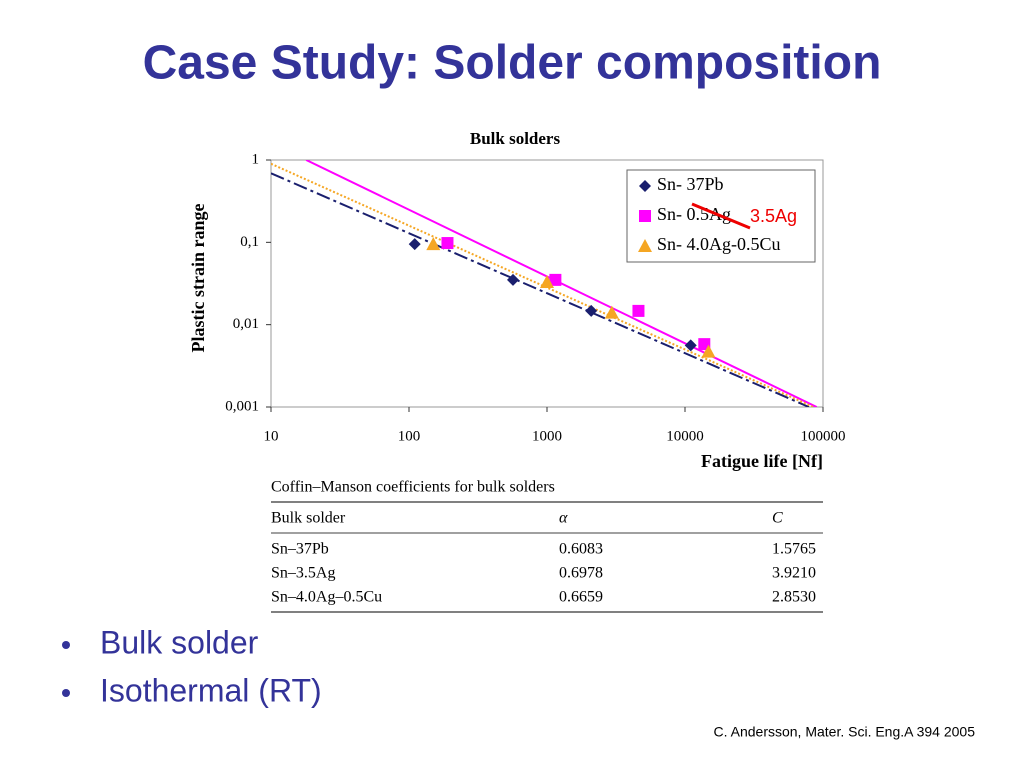 This screenshot has height=768, width=1024. Describe the element at coordinates (308, 518) in the screenshot. I see `table-header: Bulk solder` at that location.